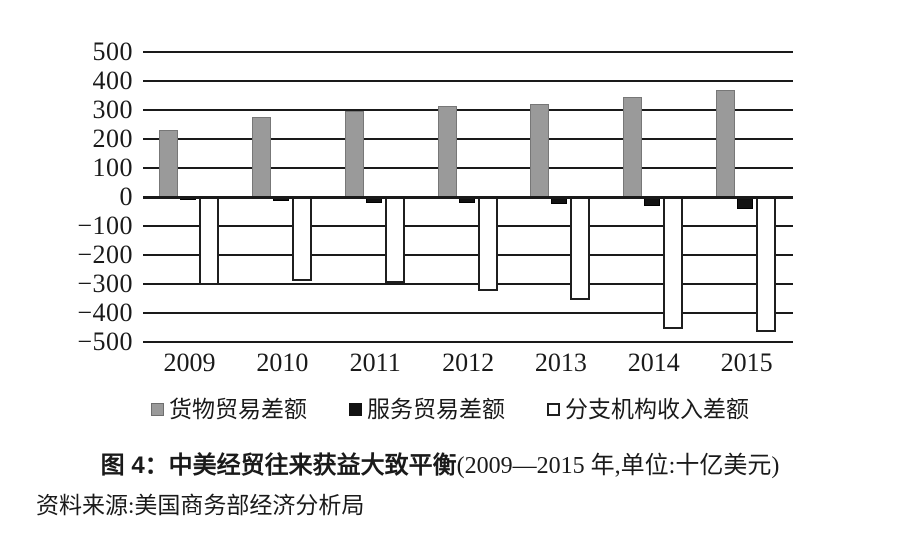 The width and height of the screenshot is (900, 535). What do you see at coordinates (618, 466) in the screenshot?
I see `figure-caption-subtitle: (2009—2015 年,单位:十亿美元)` at bounding box center [618, 466].